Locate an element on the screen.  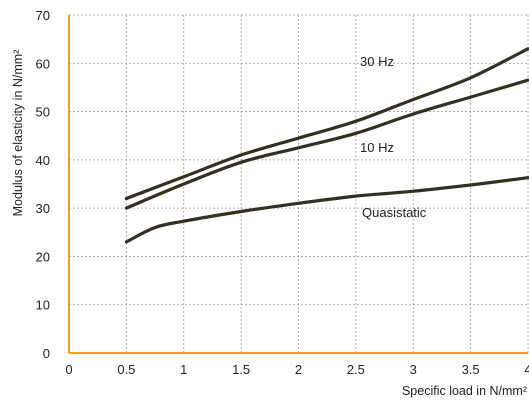
y-tick-label: 70 is located at coordinates (43, 15).